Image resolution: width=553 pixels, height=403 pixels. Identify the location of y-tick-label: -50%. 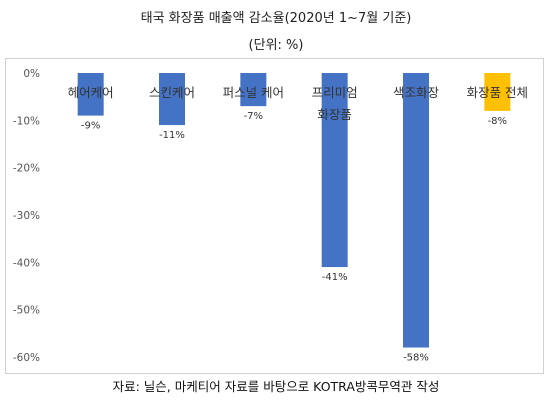
(26, 311).